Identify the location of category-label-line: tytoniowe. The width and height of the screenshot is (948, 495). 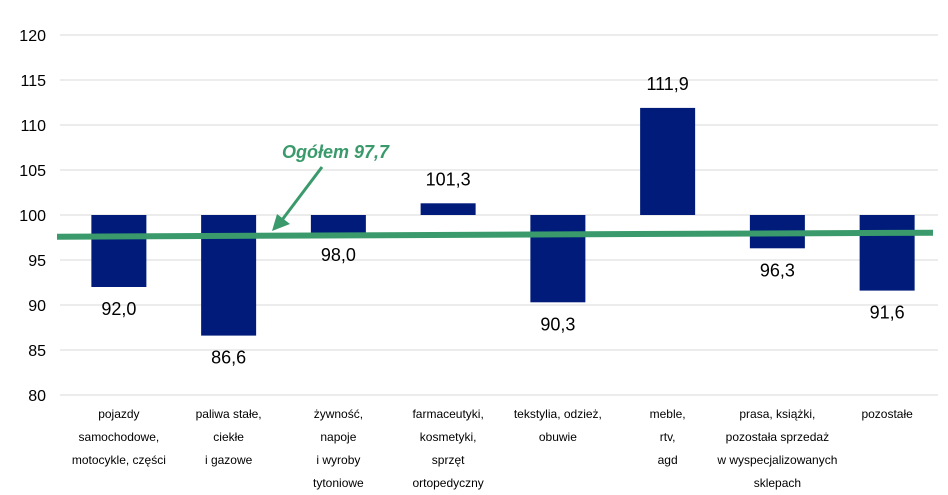
(338, 483).